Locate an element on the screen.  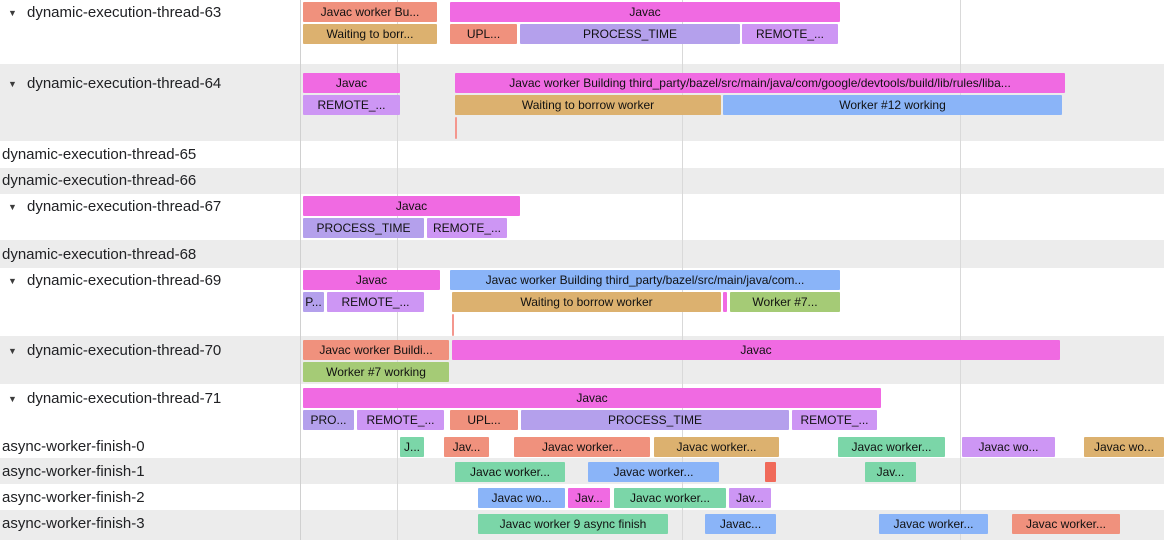
track-header: async-worker-finish-2 is located at coordinates (150, 497).